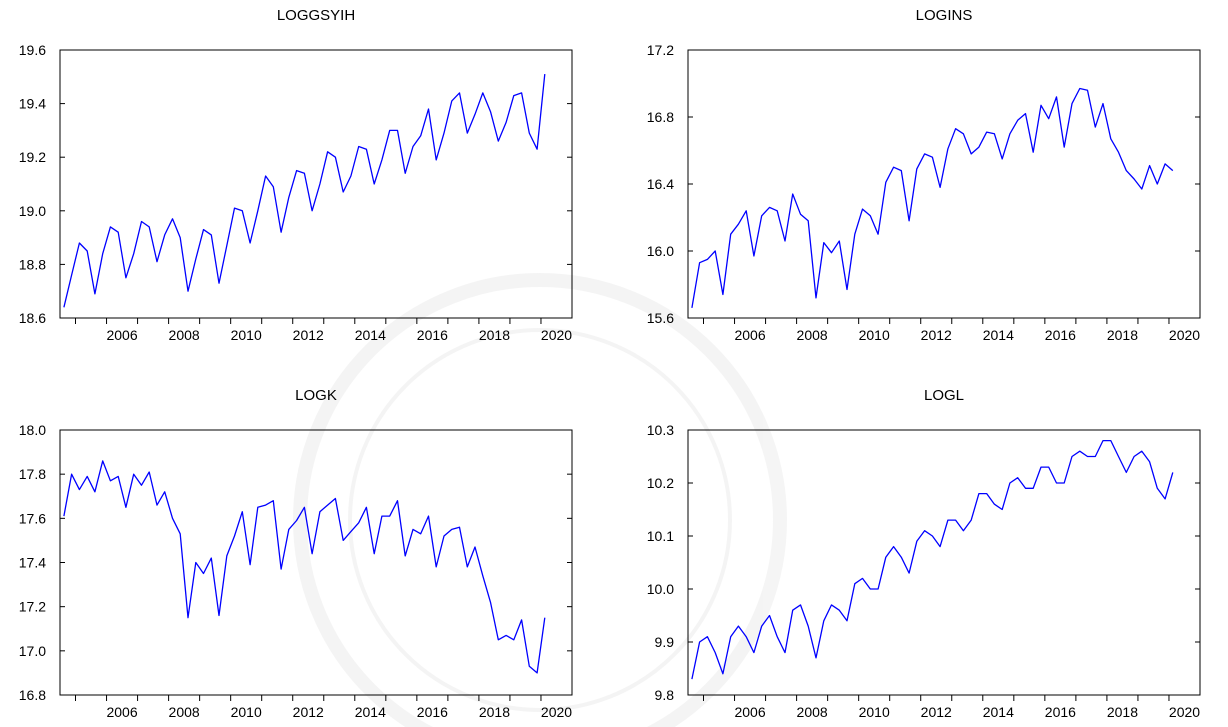  I want to click on y-tick-label: 10.2, so click(660, 483).